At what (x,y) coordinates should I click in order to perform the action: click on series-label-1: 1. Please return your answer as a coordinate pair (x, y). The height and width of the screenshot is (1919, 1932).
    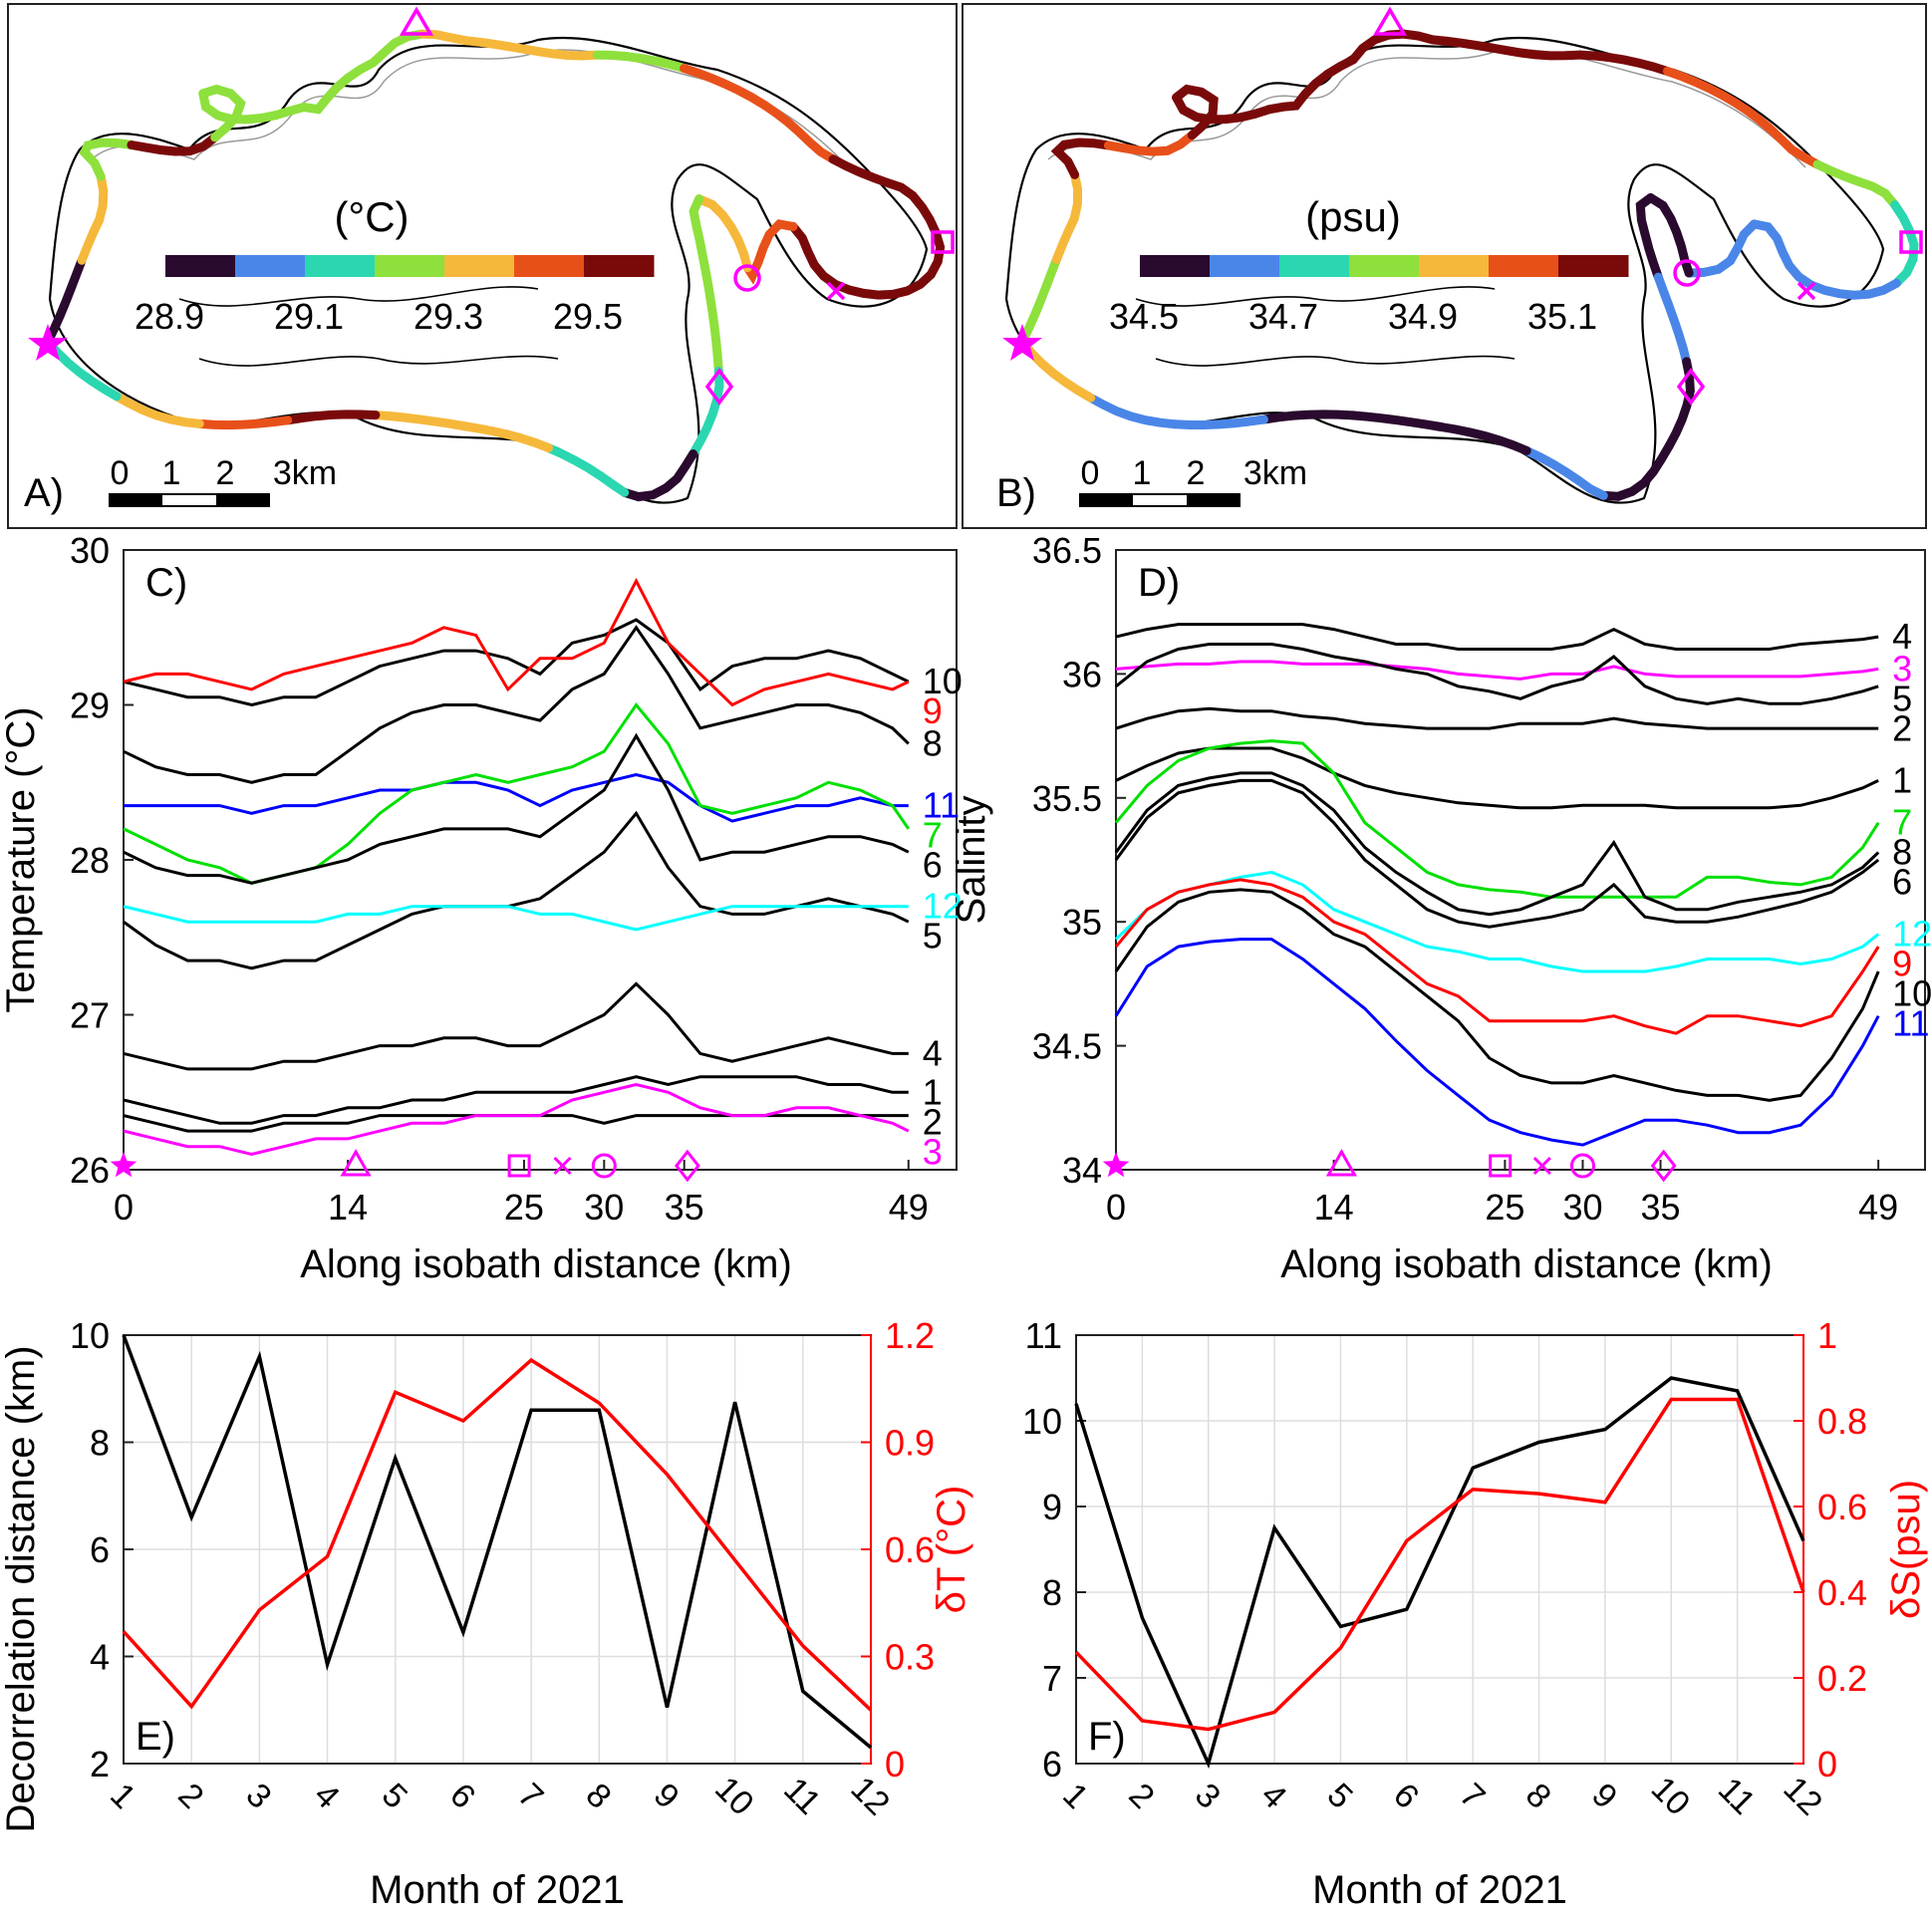
    Looking at the image, I should click on (933, 1091).